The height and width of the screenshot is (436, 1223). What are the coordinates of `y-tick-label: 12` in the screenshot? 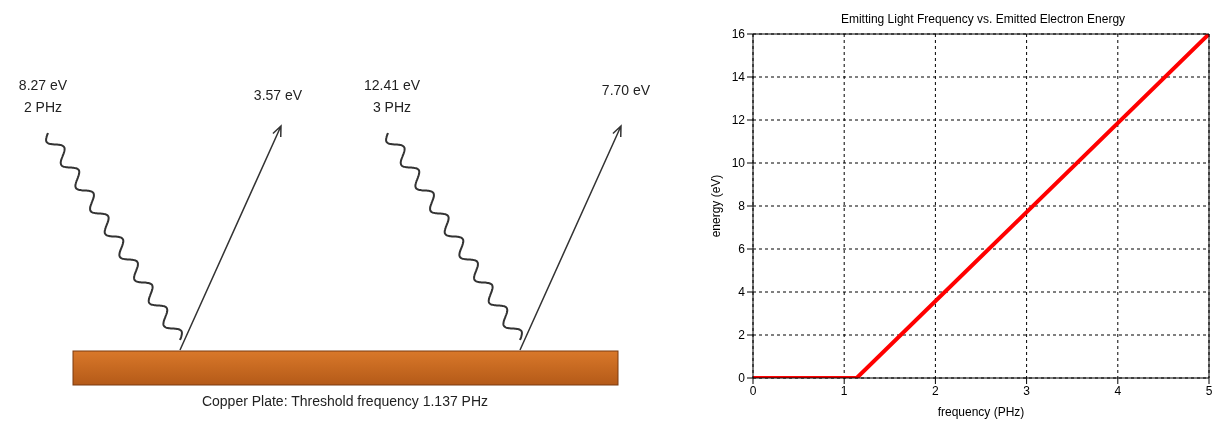 It's located at (738, 120).